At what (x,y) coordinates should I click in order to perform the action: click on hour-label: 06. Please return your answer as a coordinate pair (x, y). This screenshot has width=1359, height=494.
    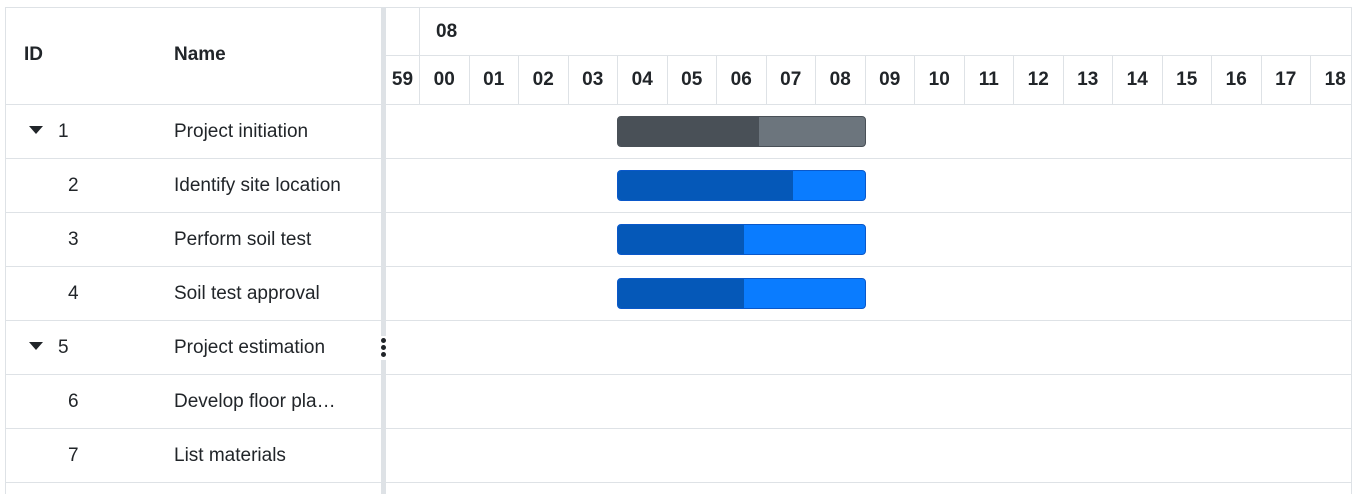
    Looking at the image, I should click on (742, 80).